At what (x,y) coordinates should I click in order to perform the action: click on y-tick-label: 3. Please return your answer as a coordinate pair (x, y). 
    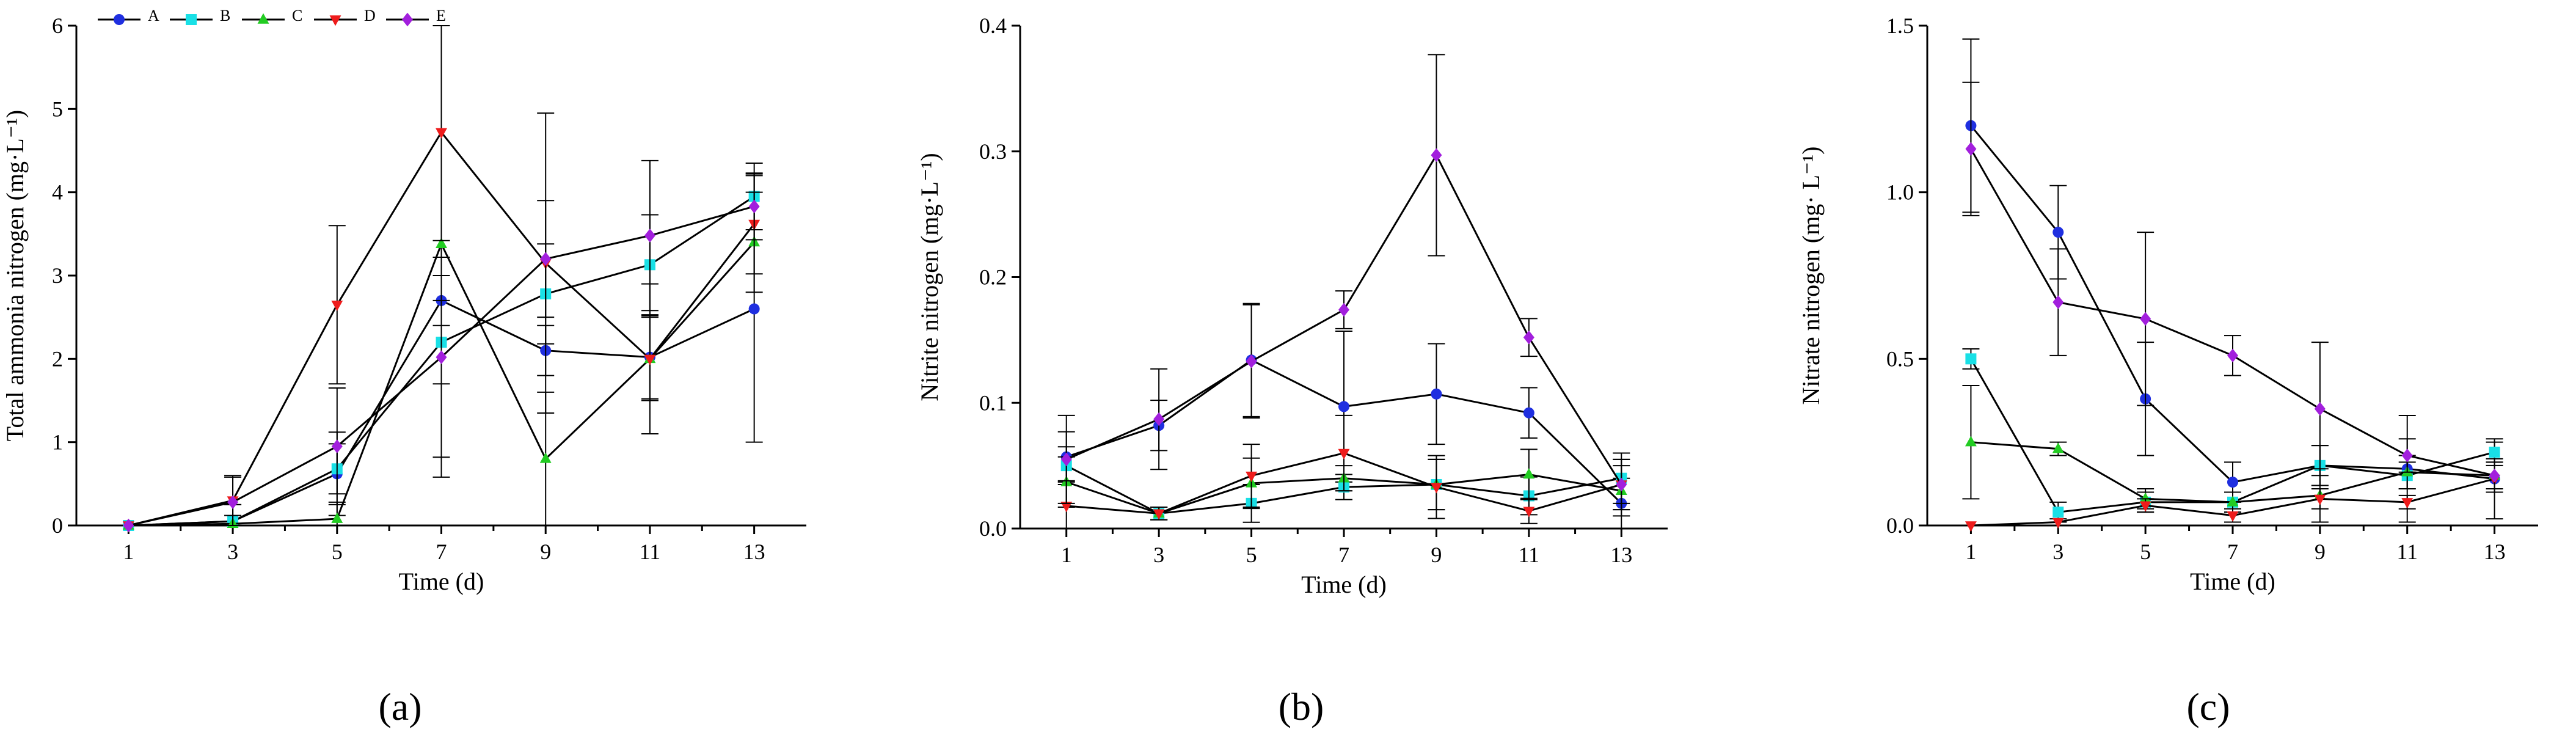
    Looking at the image, I should click on (57, 275).